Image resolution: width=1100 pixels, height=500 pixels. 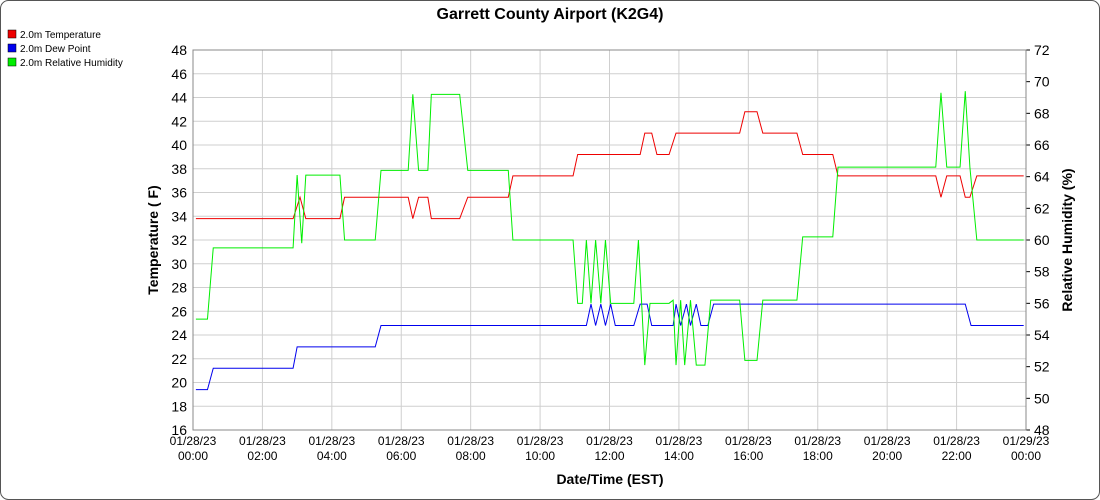 What do you see at coordinates (179, 145) in the screenshot?
I see `y-tick-label: 40` at bounding box center [179, 145].